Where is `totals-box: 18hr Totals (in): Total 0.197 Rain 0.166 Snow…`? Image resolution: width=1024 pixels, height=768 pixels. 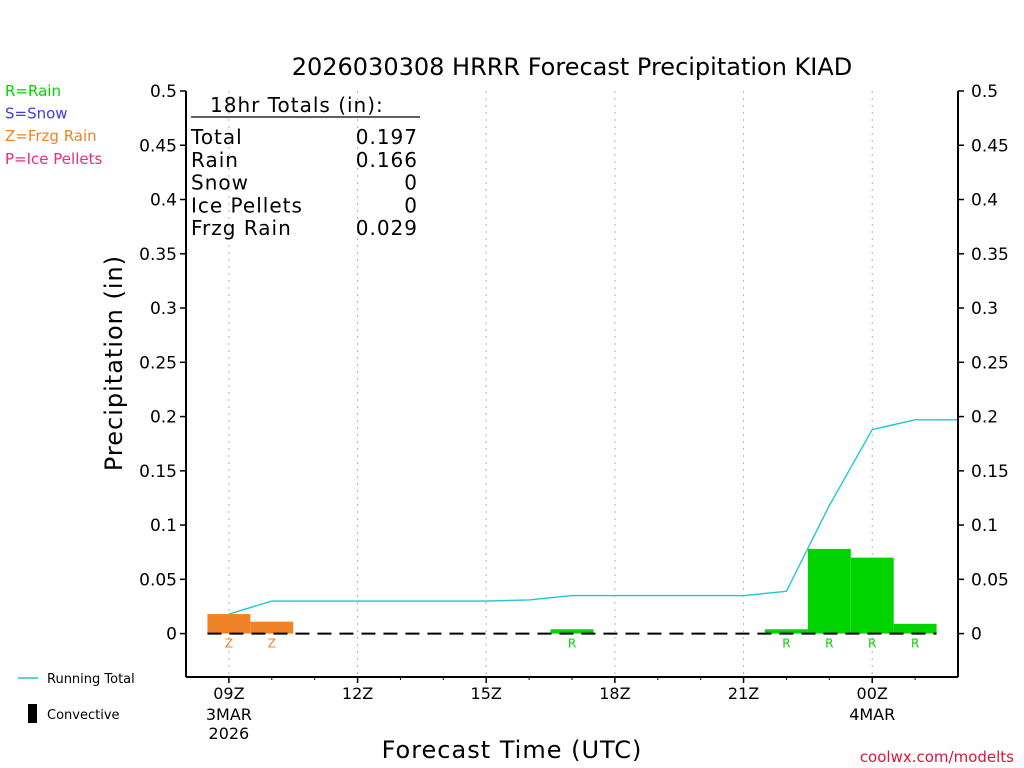 totals-box: 18hr Totals (in): Total 0.197 Rain 0.166 Snow… is located at coordinates (305, 166).